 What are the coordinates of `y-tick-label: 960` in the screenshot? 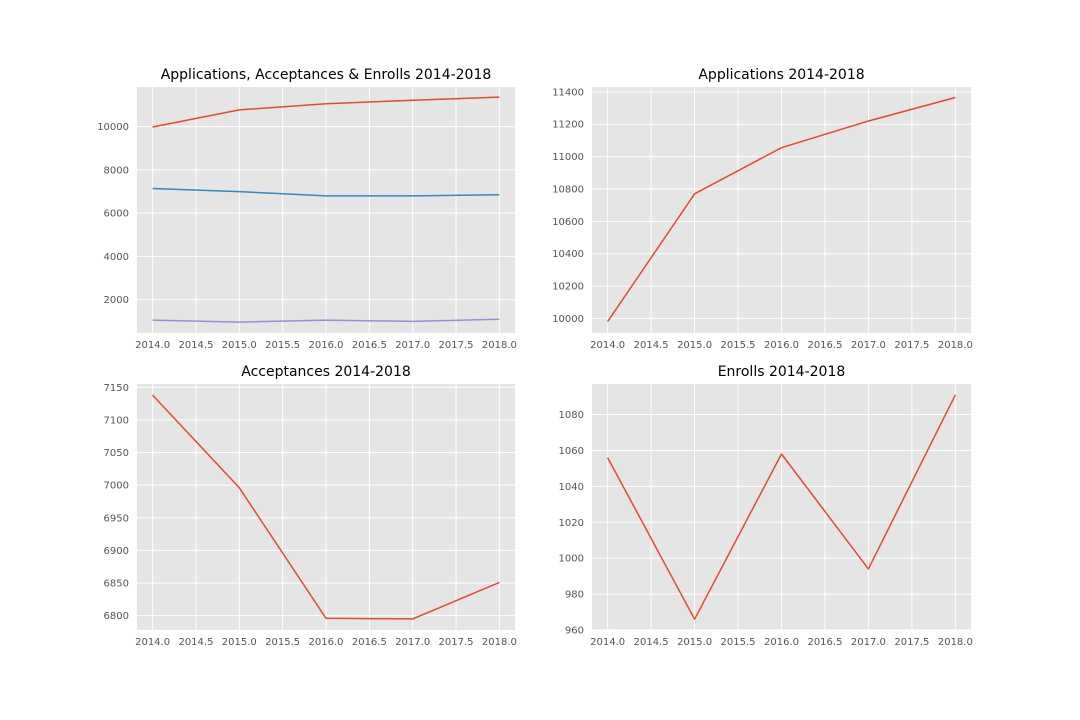 It's located at (574, 631).